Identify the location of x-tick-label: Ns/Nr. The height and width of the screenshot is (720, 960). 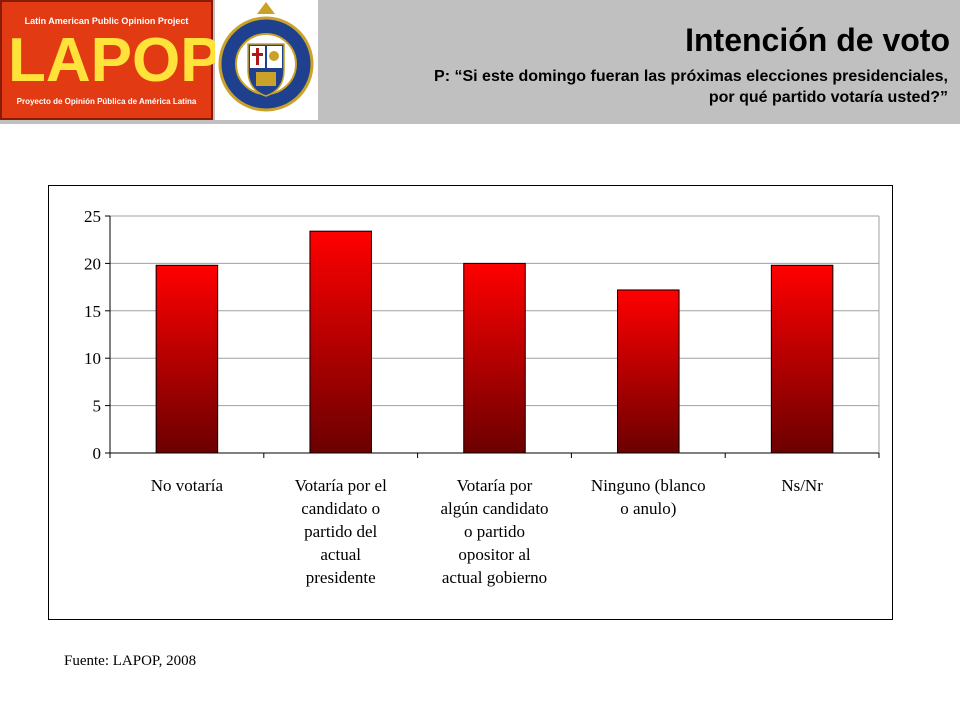
(802, 485).